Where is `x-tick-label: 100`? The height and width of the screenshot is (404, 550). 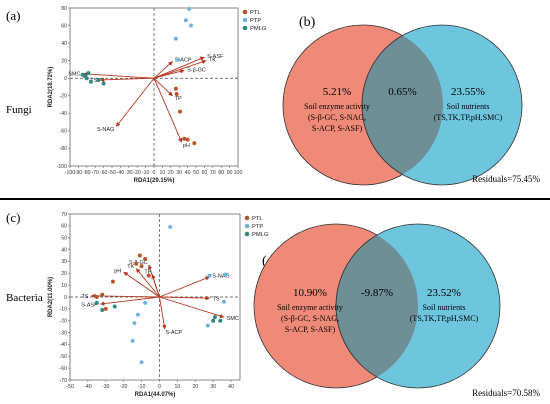
x-tick-label: 100 is located at coordinates (238, 173).